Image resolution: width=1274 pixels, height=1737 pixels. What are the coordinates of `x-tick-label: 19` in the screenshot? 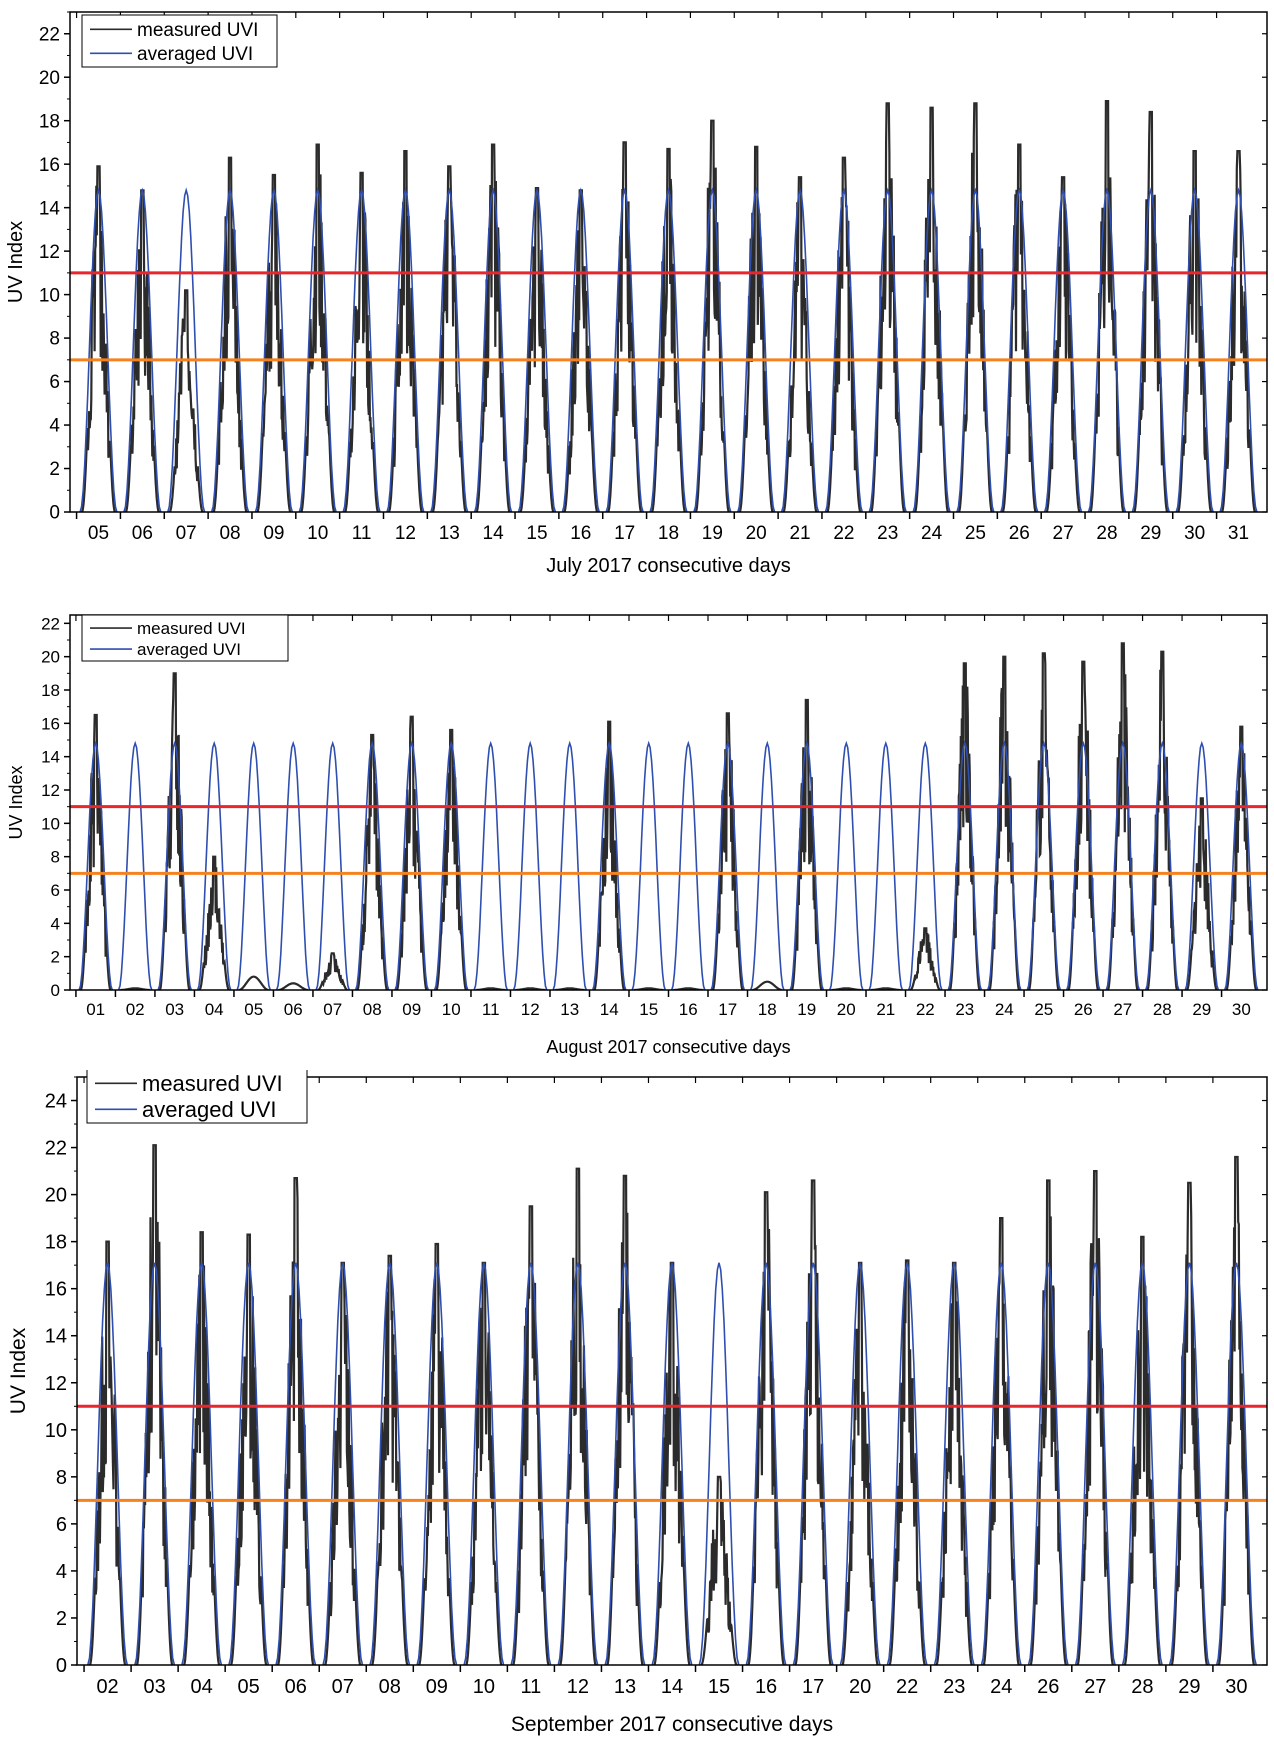 It's located at (806, 1009).